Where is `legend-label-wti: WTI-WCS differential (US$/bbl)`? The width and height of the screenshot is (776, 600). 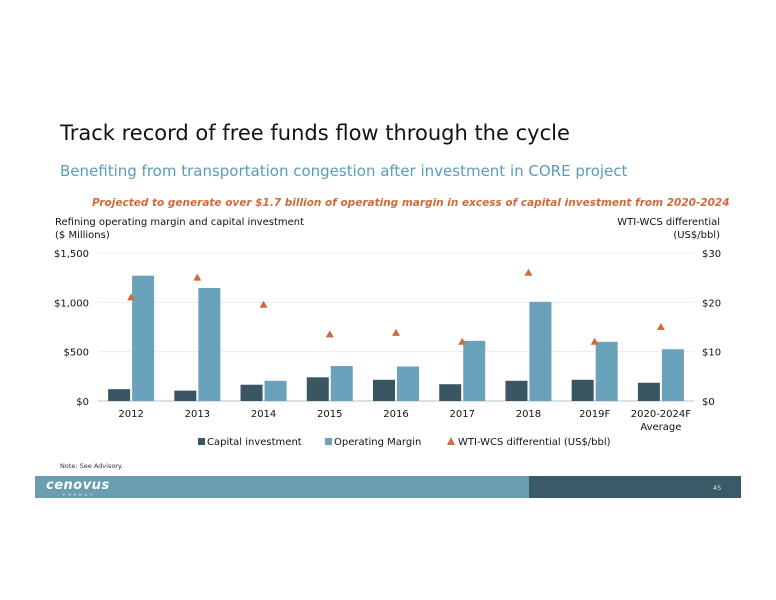
legend-label-wti: WTI-WCS differential (US$/bbl) is located at coordinates (534, 442).